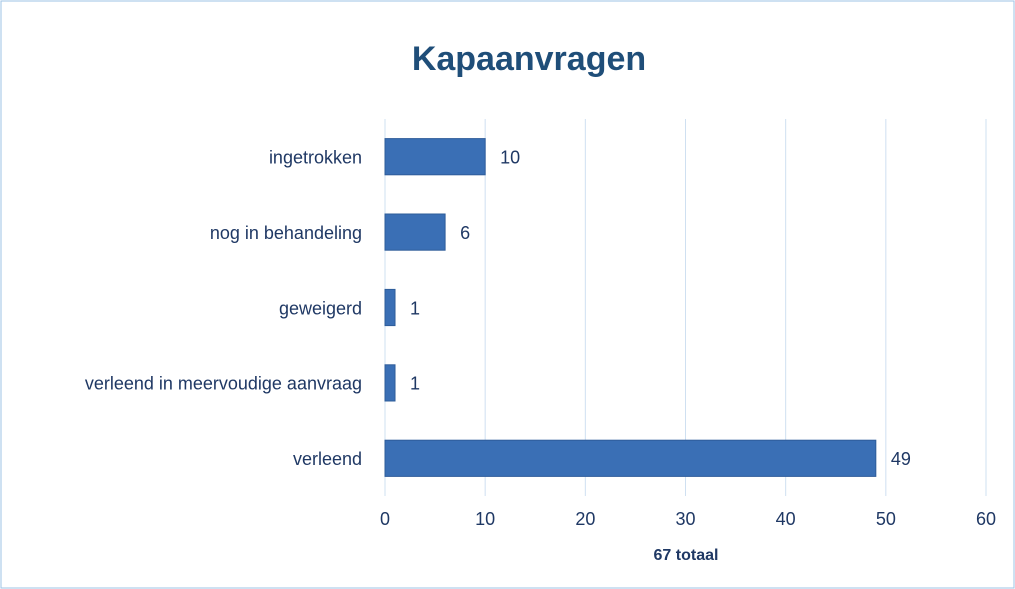 The image size is (1015, 589). What do you see at coordinates (529, 59) in the screenshot?
I see `chart-title: Kapaanvragen` at bounding box center [529, 59].